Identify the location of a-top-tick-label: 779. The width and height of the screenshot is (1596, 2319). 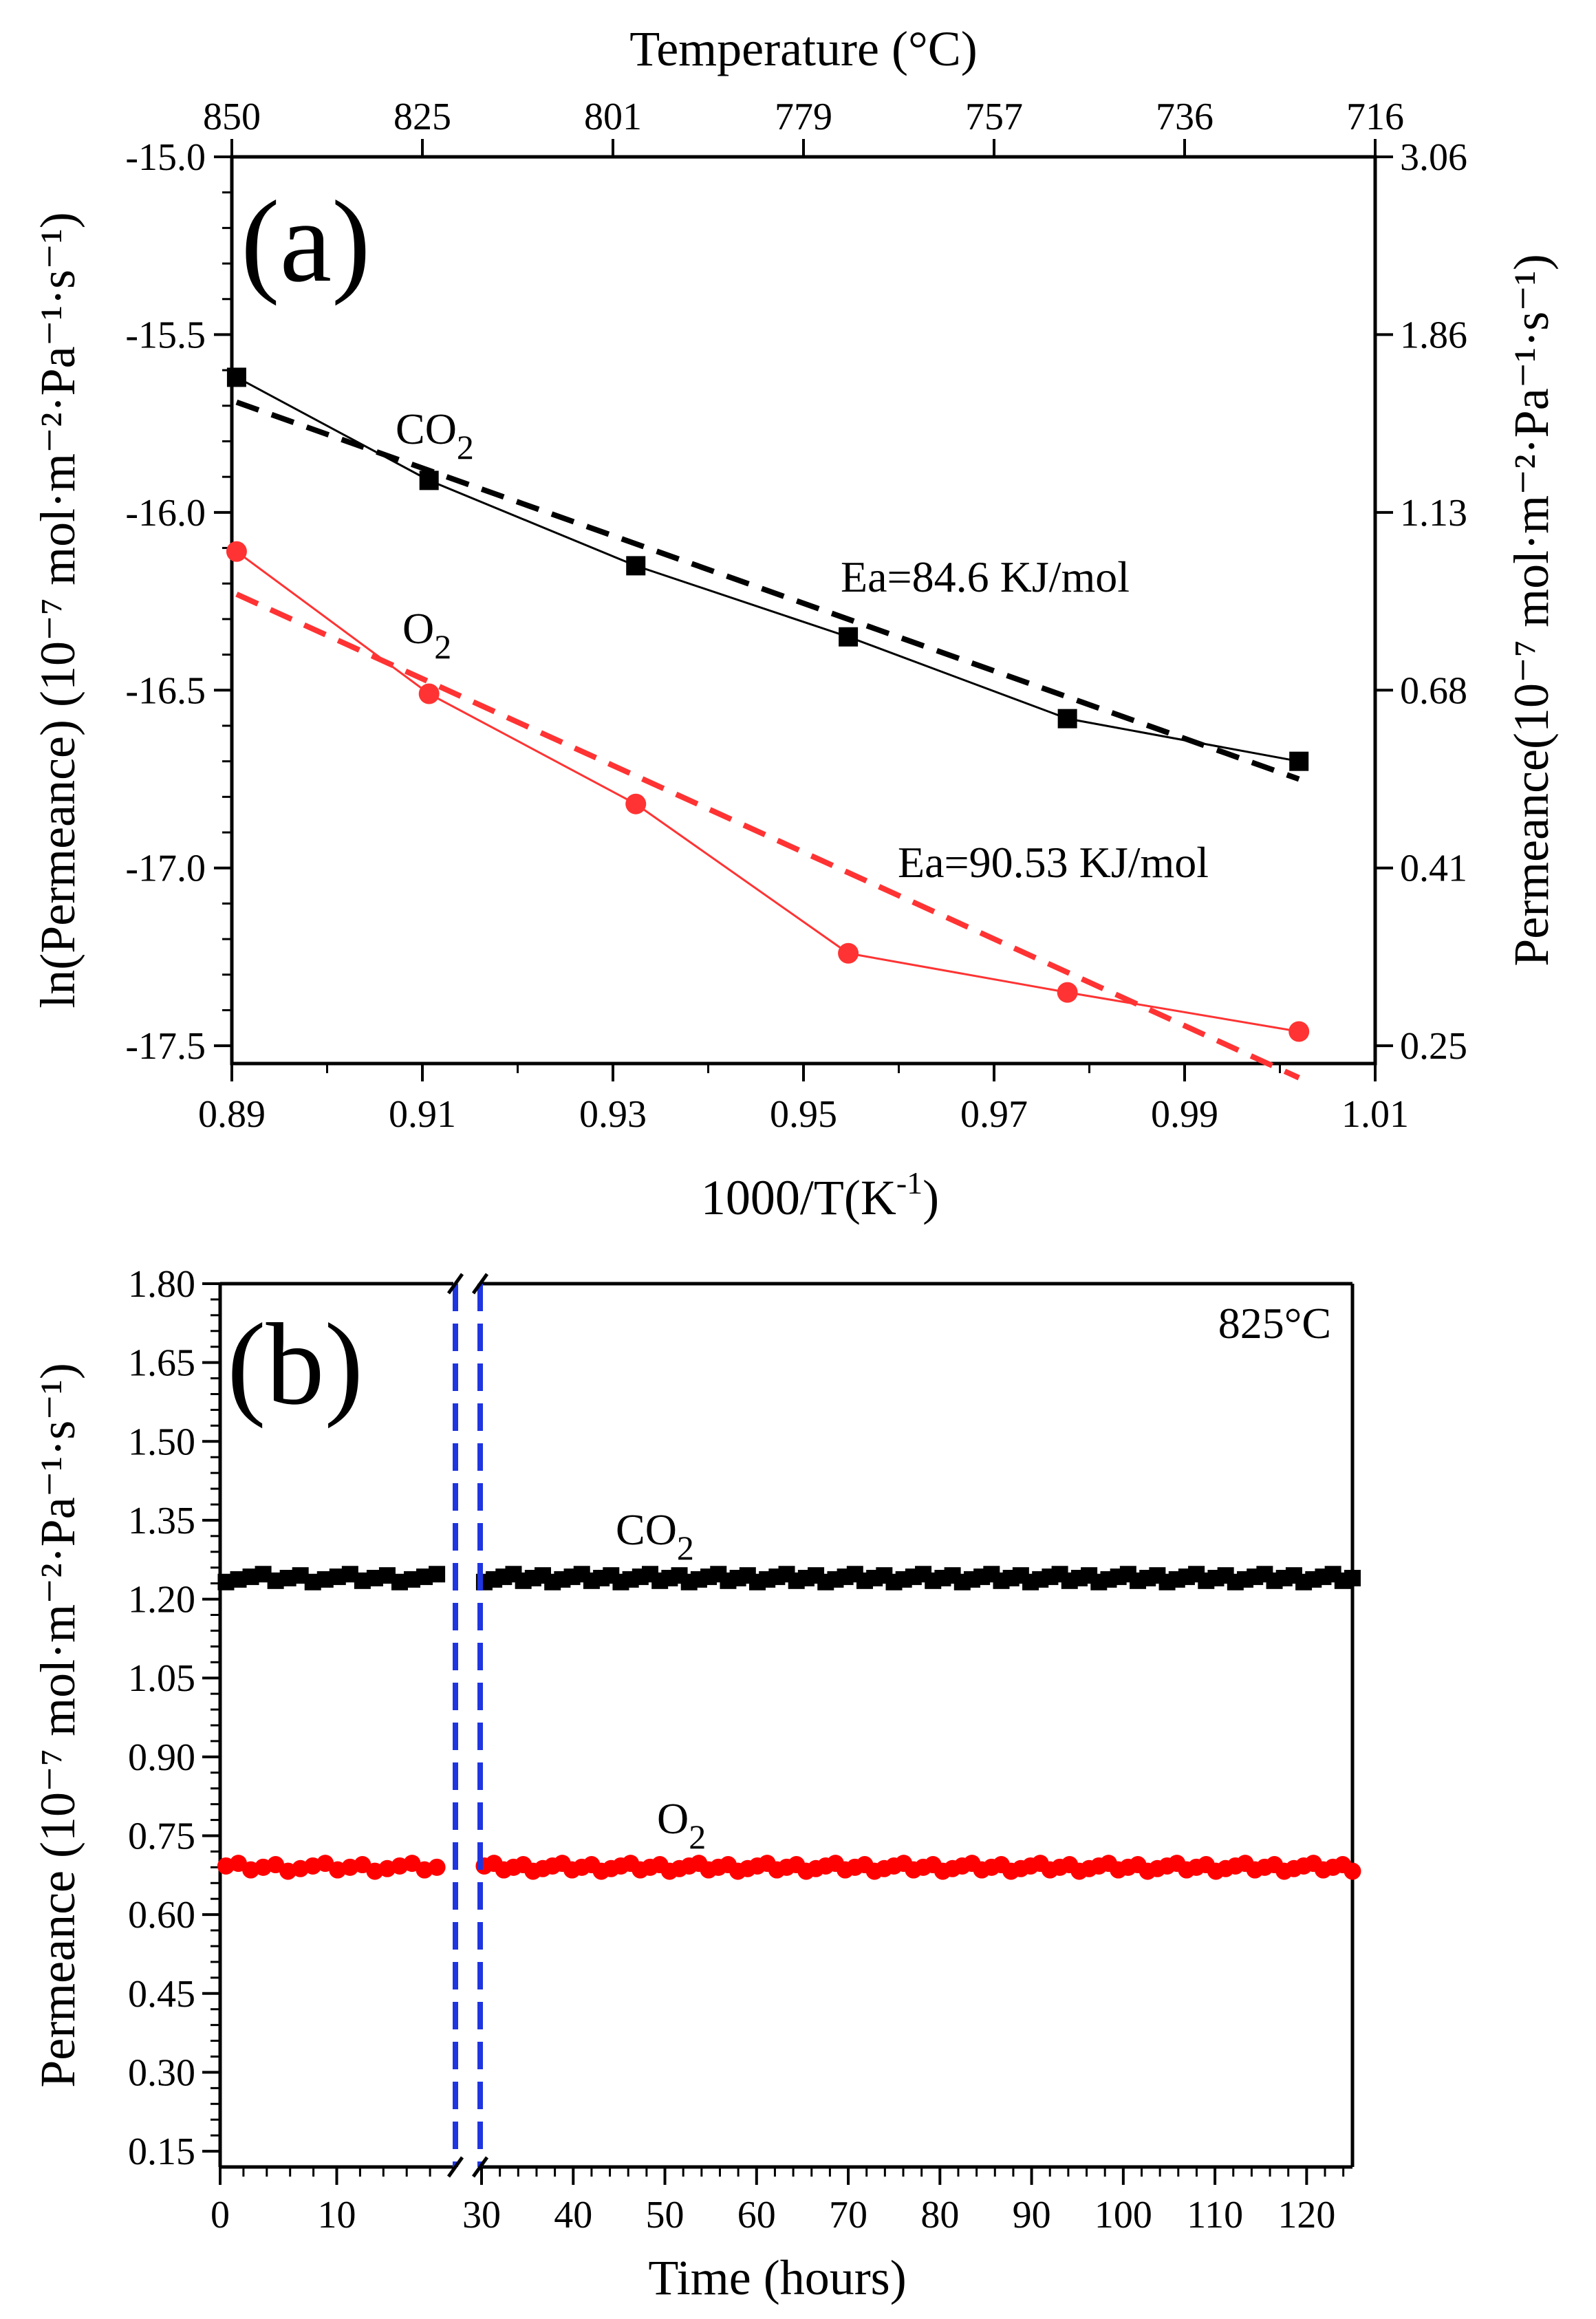
(803, 117).